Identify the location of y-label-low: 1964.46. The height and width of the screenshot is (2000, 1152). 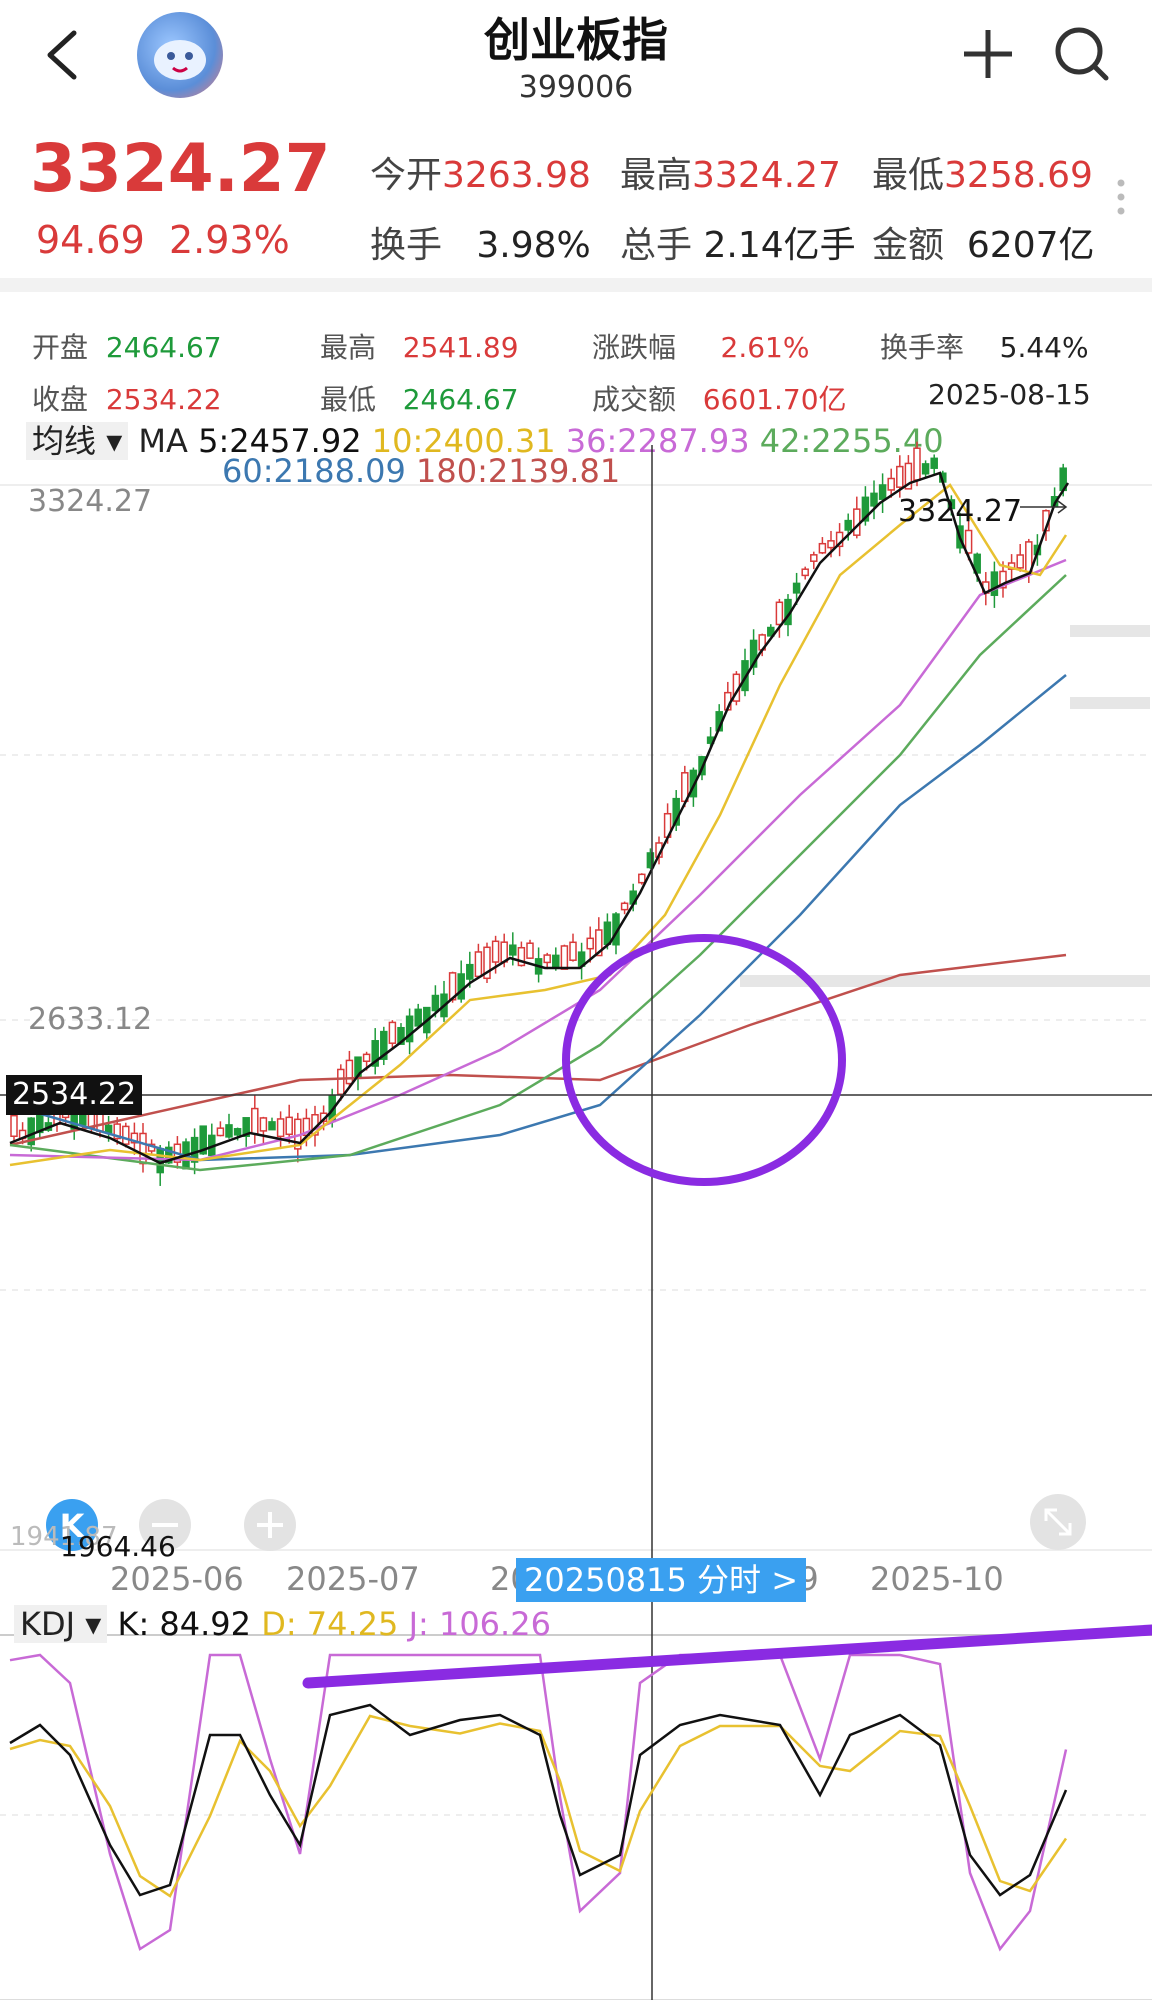
(118, 1546).